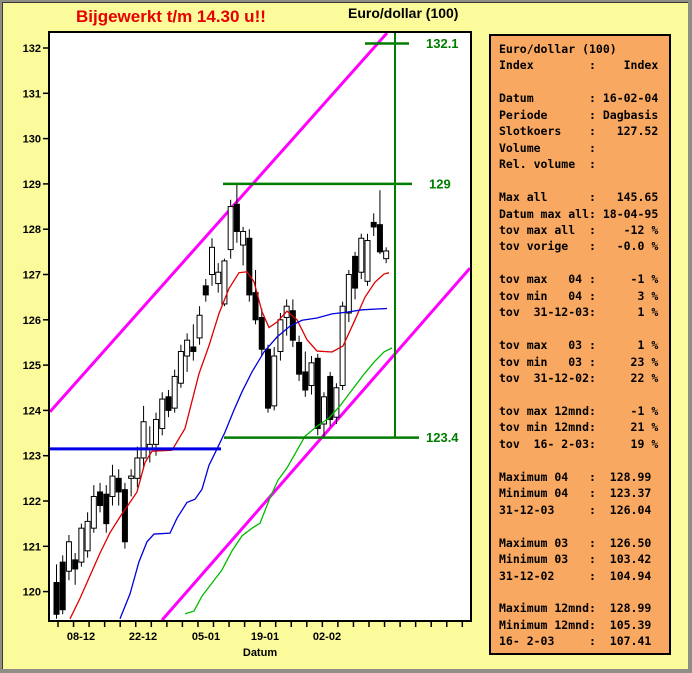 The width and height of the screenshot is (692, 673). What do you see at coordinates (440, 183) in the screenshot?
I see `level-label-green: 129` at bounding box center [440, 183].